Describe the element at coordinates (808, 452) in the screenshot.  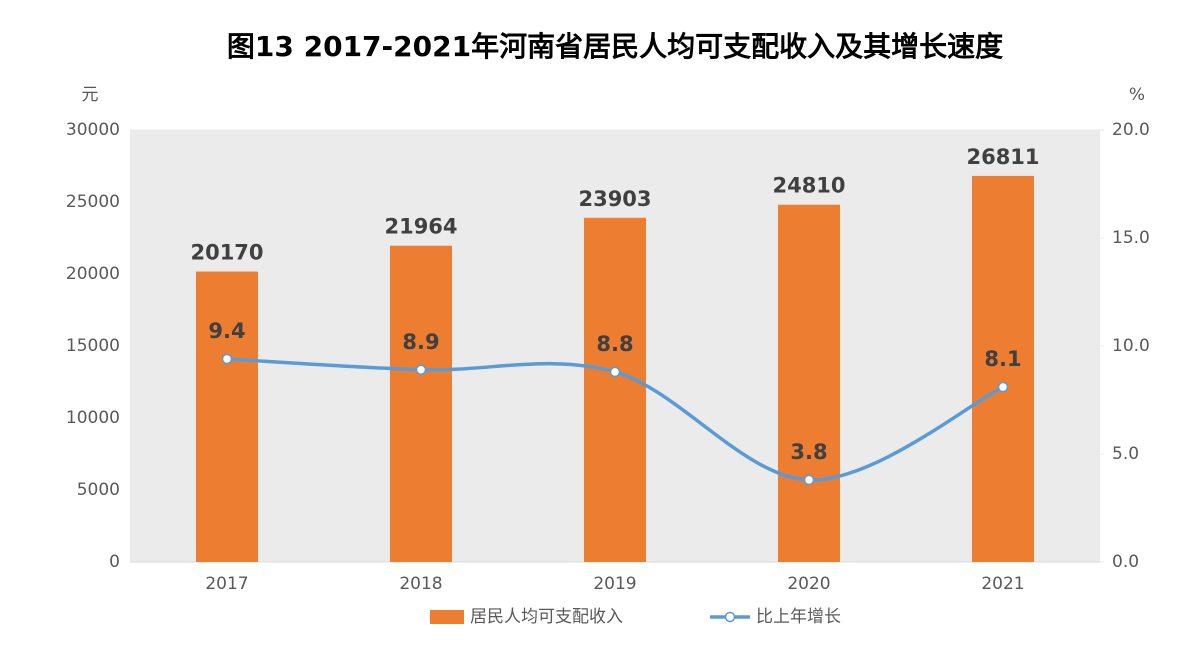
I see `data-label: 3.8` at that location.